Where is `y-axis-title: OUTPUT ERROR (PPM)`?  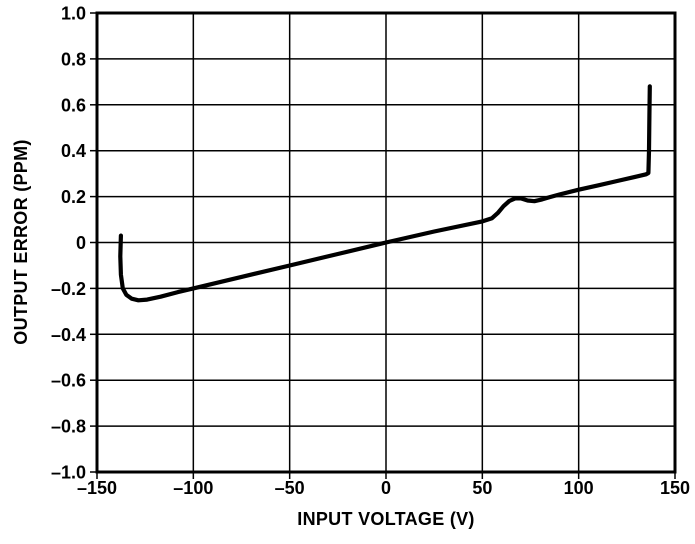
y-axis-title: OUTPUT ERROR (PPM) is located at coordinates (21, 242).